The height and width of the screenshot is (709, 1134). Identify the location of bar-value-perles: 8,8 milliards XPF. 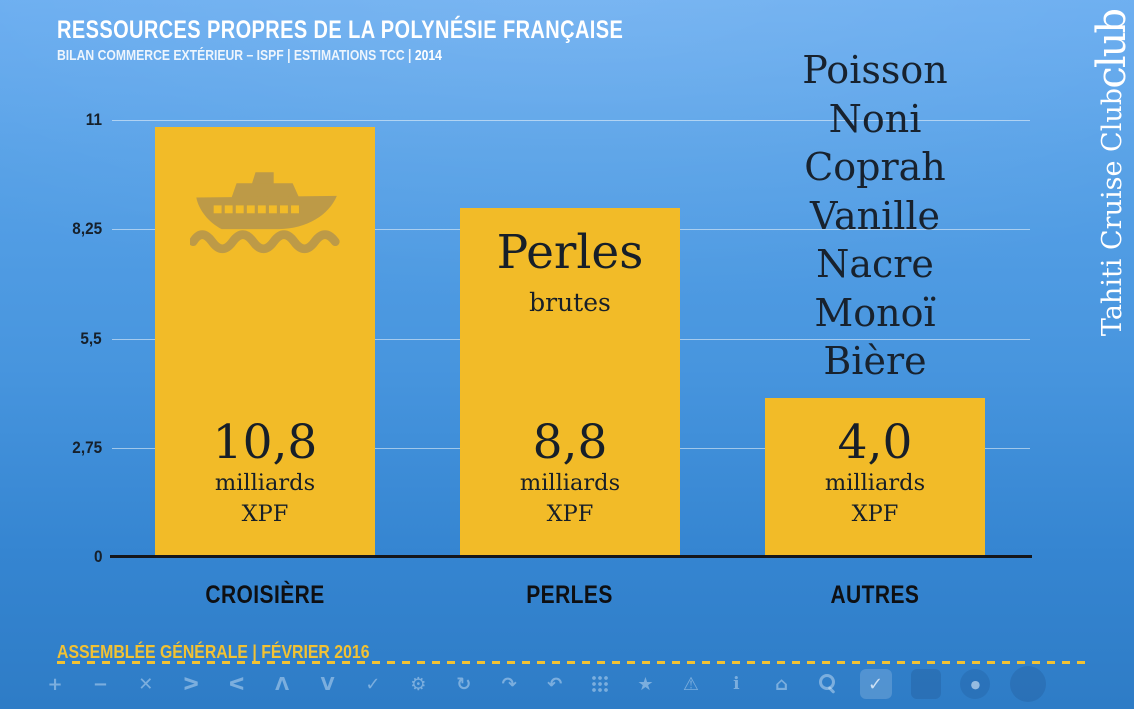
(570, 471).